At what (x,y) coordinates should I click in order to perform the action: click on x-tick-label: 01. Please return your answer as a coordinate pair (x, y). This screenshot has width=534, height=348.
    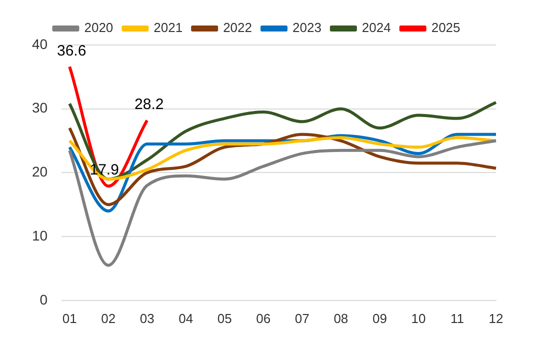
    Looking at the image, I should click on (69, 318).